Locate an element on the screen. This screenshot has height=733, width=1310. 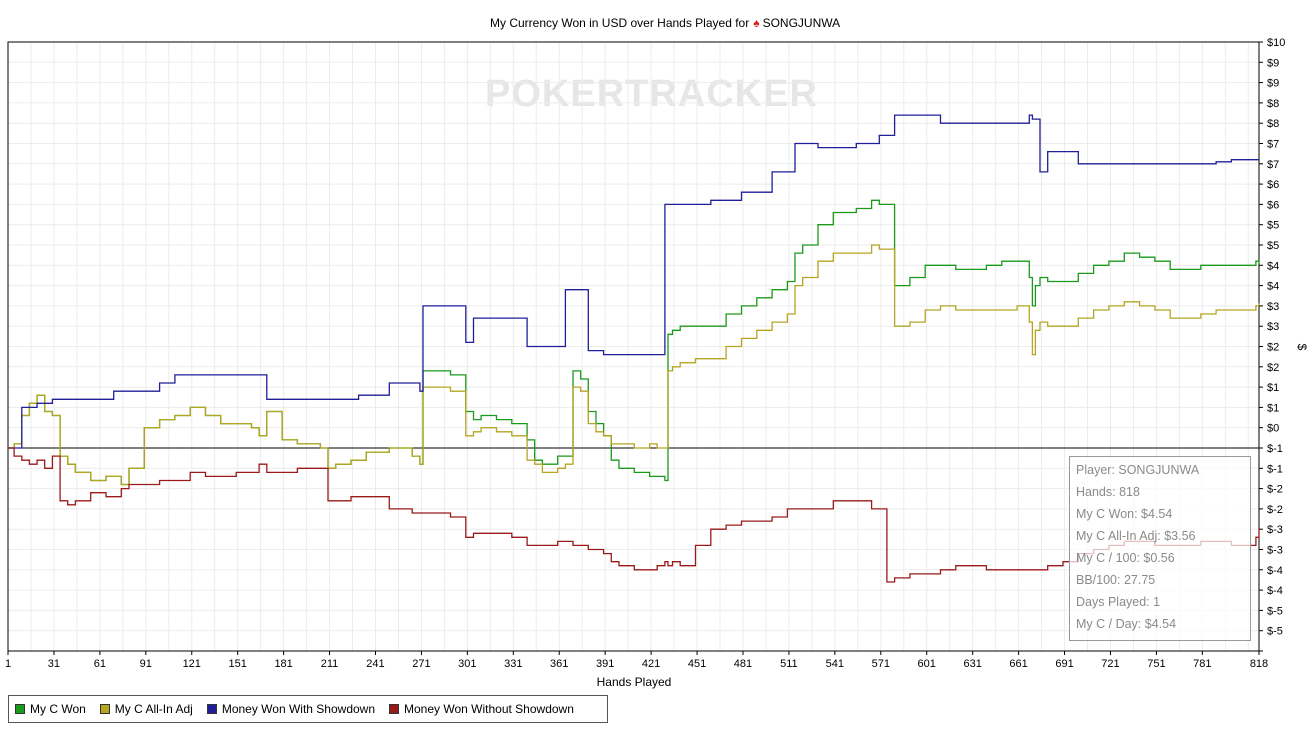
x-tick-label: 151 is located at coordinates (238, 664).